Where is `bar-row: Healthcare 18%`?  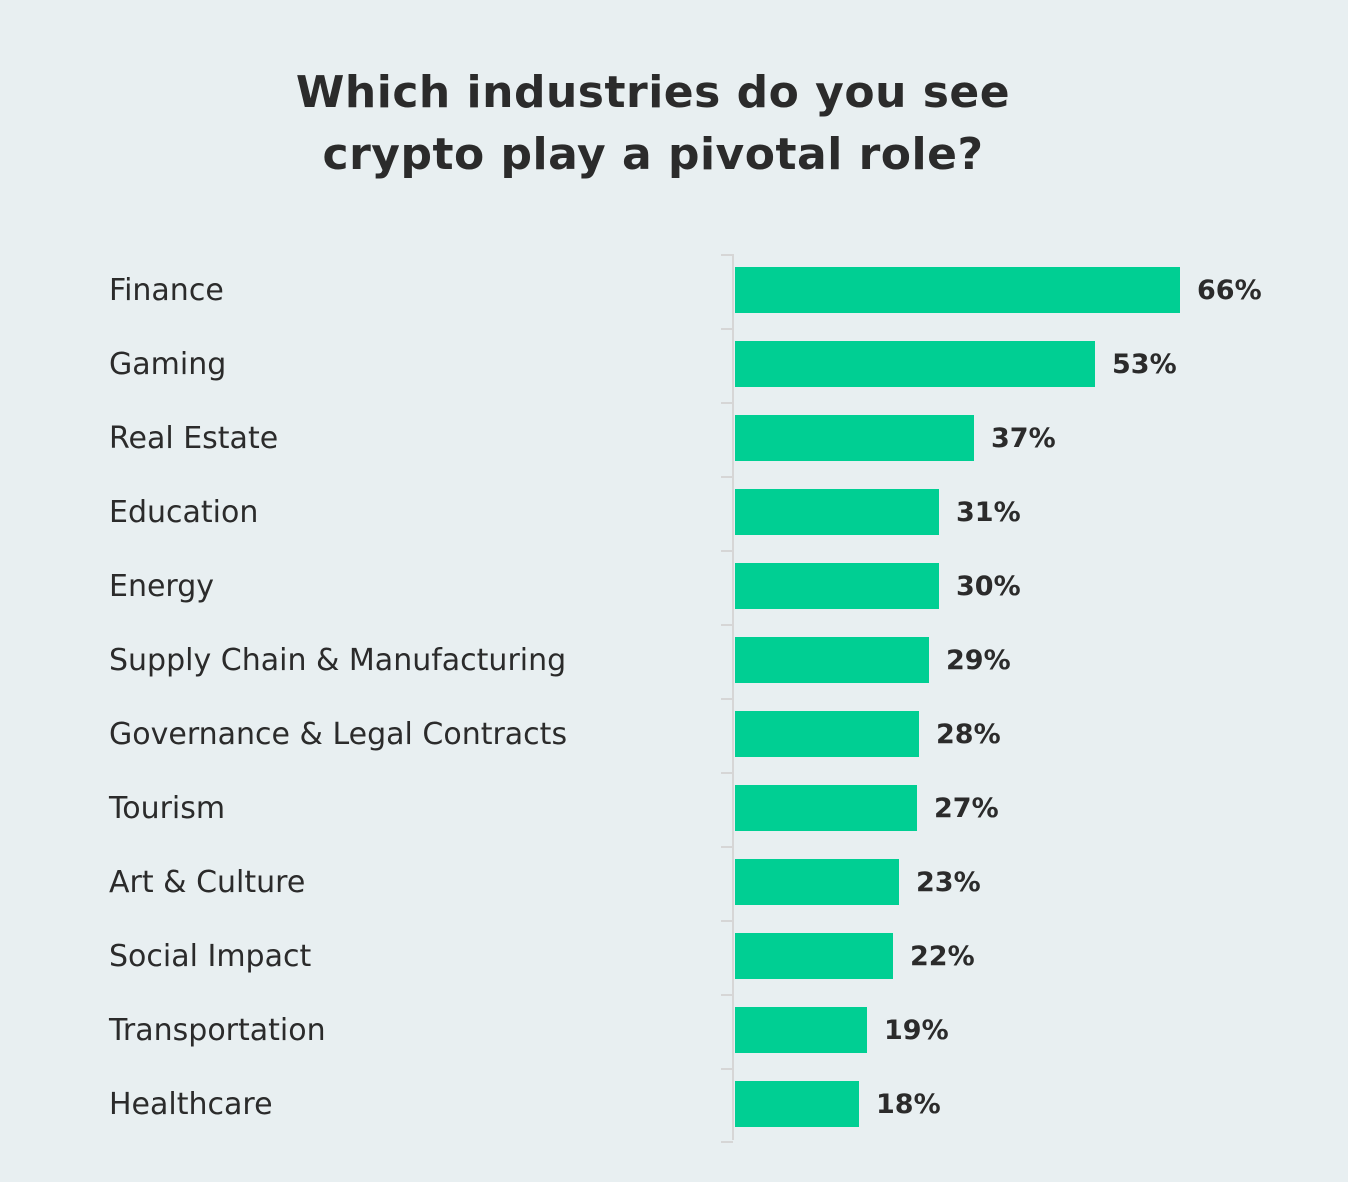
bar-row: Healthcare 18% is located at coordinates (674, 1105).